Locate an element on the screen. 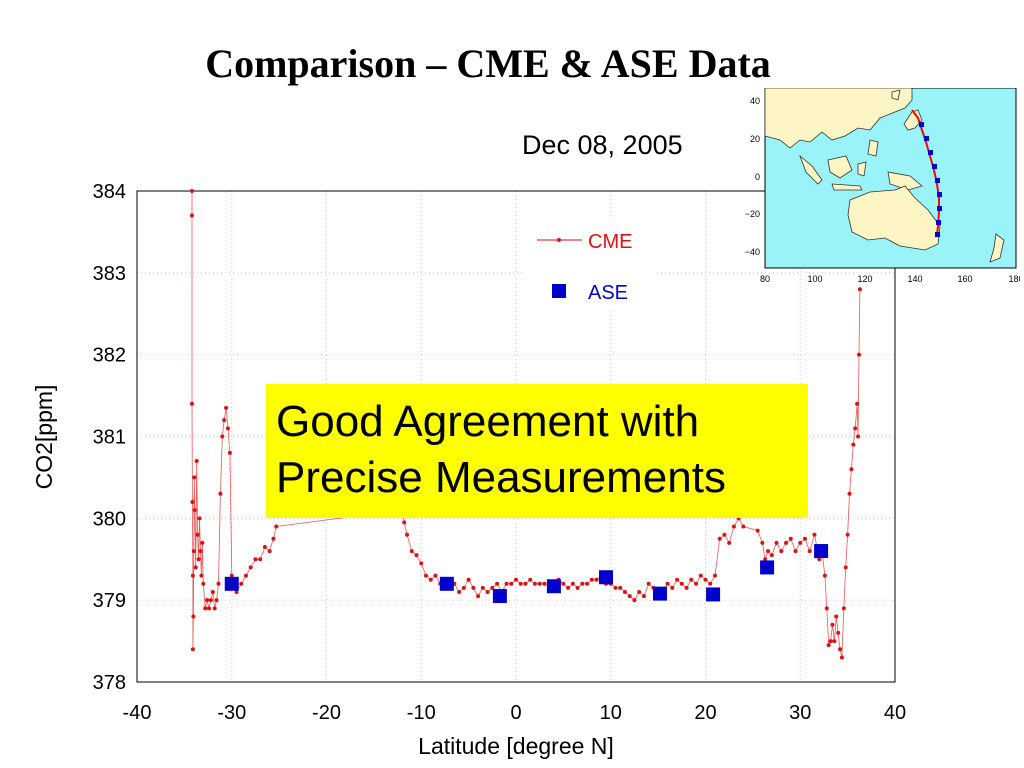  x-tick-label: -30 is located at coordinates (231, 713).